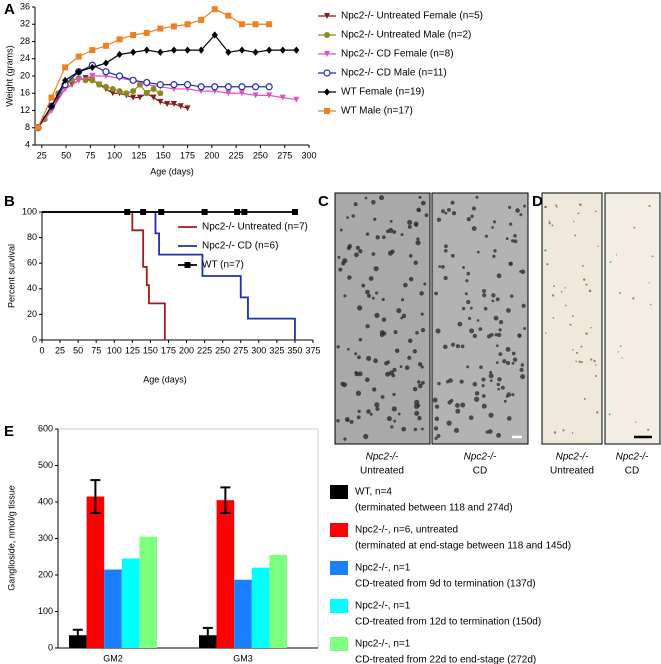  Describe the element at coordinates (29, 211) in the screenshot. I see `y-tick-label: 100` at that location.